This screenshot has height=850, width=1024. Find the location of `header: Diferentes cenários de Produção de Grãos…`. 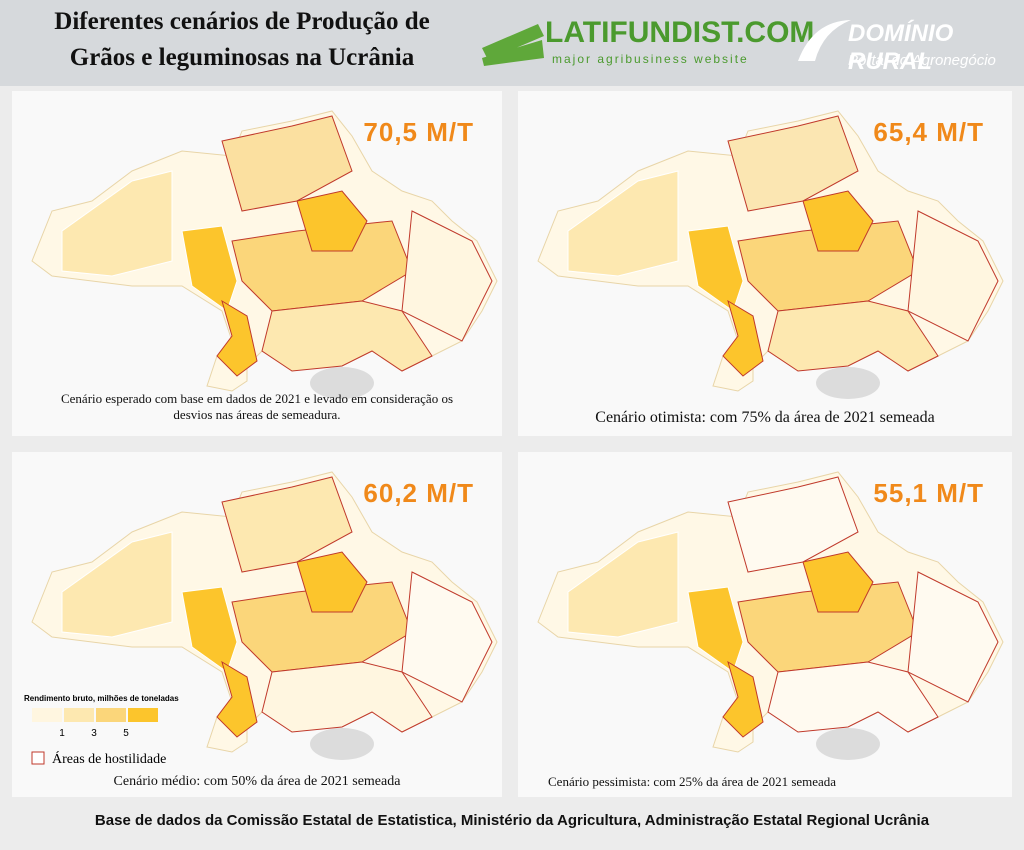

header: Diferentes cenários de Produção de Grãos… is located at coordinates (512, 43).